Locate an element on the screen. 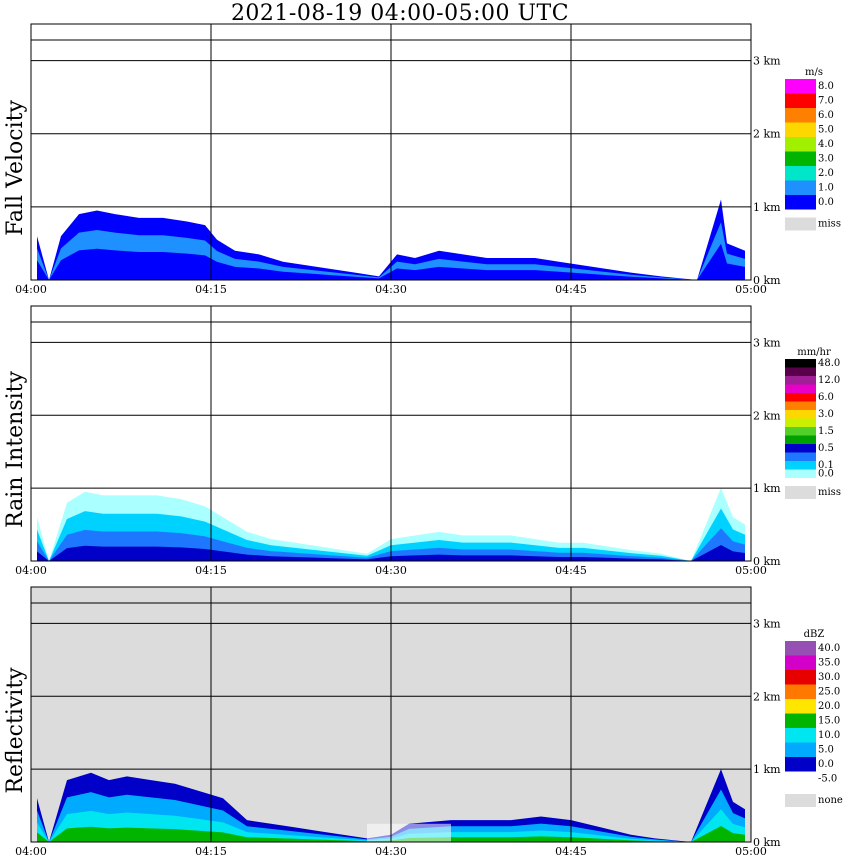 The height and width of the screenshot is (868, 850). color-key-label: 2.0 is located at coordinates (826, 173).